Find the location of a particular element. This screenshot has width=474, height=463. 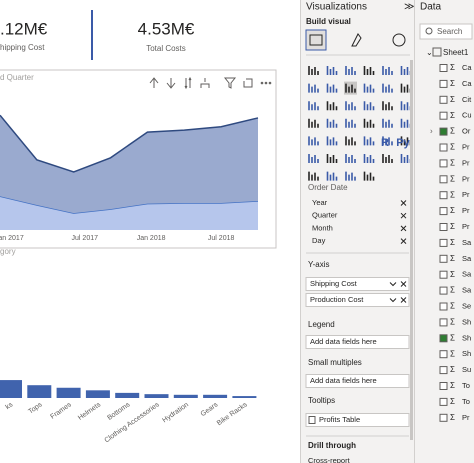

search-box is located at coordinates (446, 31).